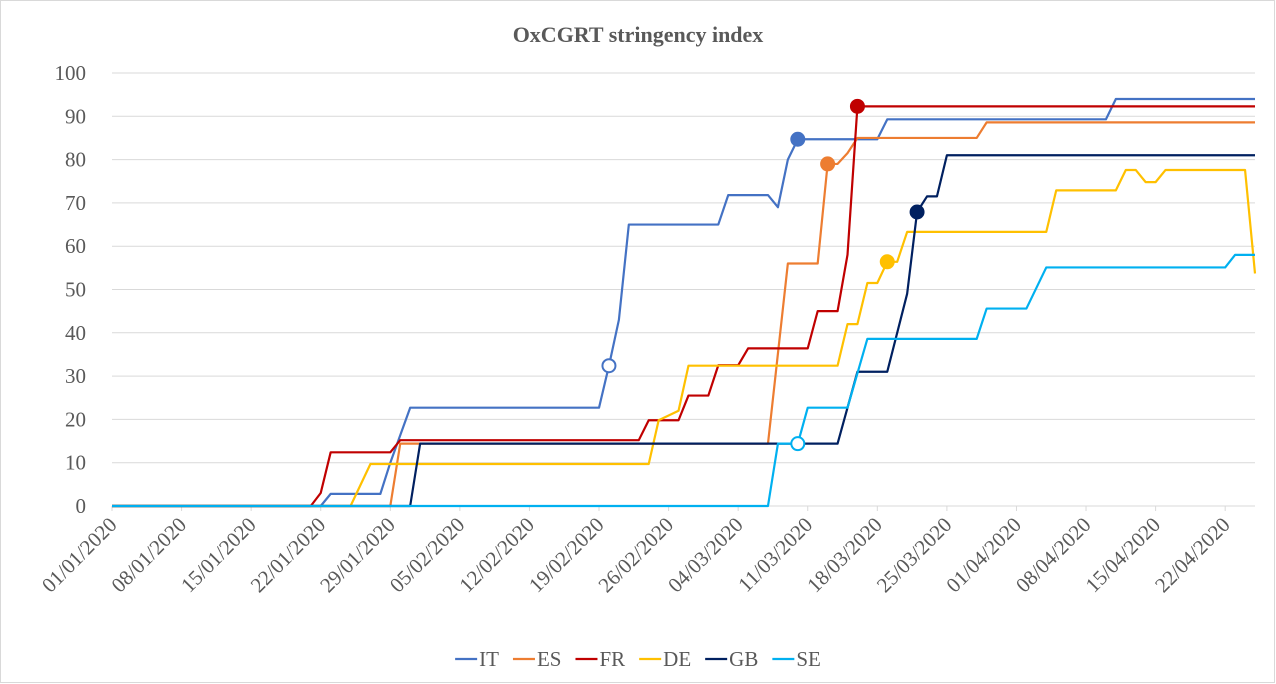 This screenshot has height=684, width=1276. Describe the element at coordinates (75, 333) in the screenshot. I see `y-tick-label: 40` at that location.